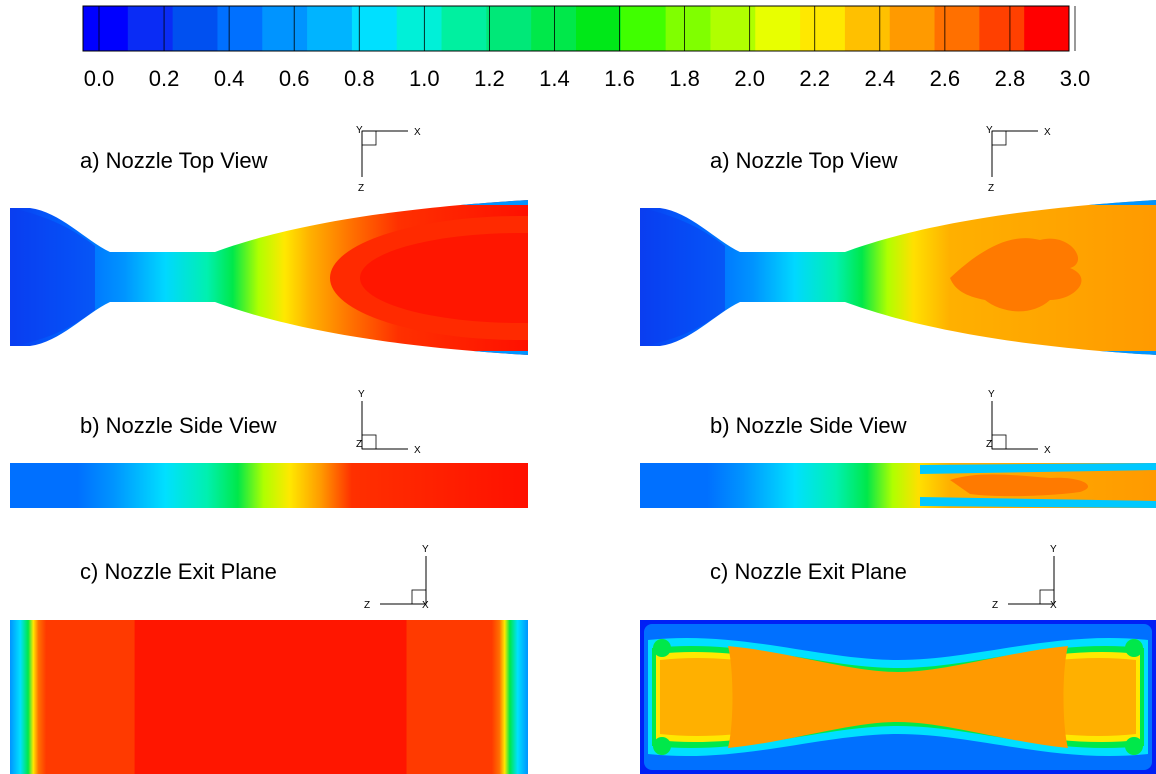 This screenshot has width=1156, height=774. I want to click on colorbar-tick-label: 1.4, so click(554, 78).